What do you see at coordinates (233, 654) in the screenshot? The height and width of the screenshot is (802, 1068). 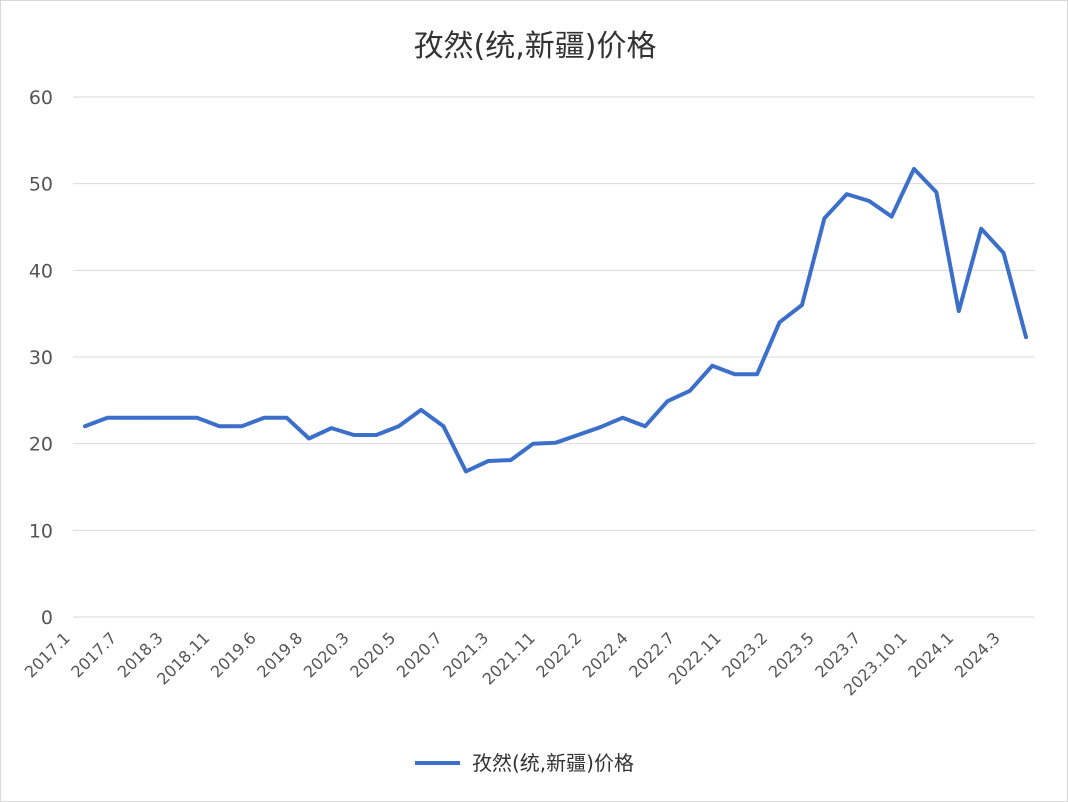 I see `x-tick-label: 2019.6` at bounding box center [233, 654].